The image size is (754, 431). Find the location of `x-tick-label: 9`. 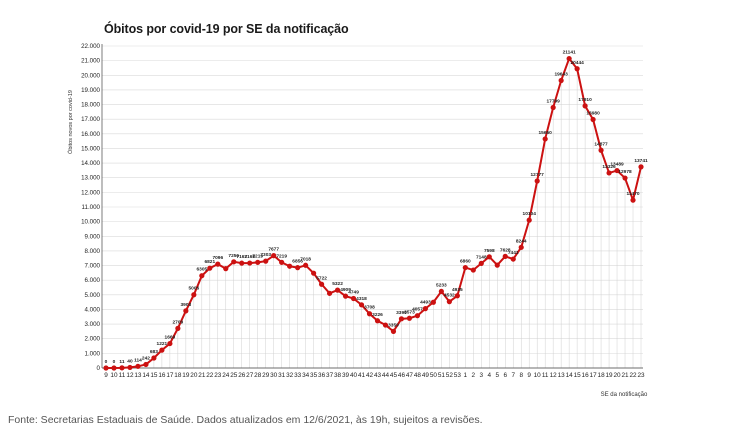

x-tick-label: 9 is located at coordinates (106, 375).